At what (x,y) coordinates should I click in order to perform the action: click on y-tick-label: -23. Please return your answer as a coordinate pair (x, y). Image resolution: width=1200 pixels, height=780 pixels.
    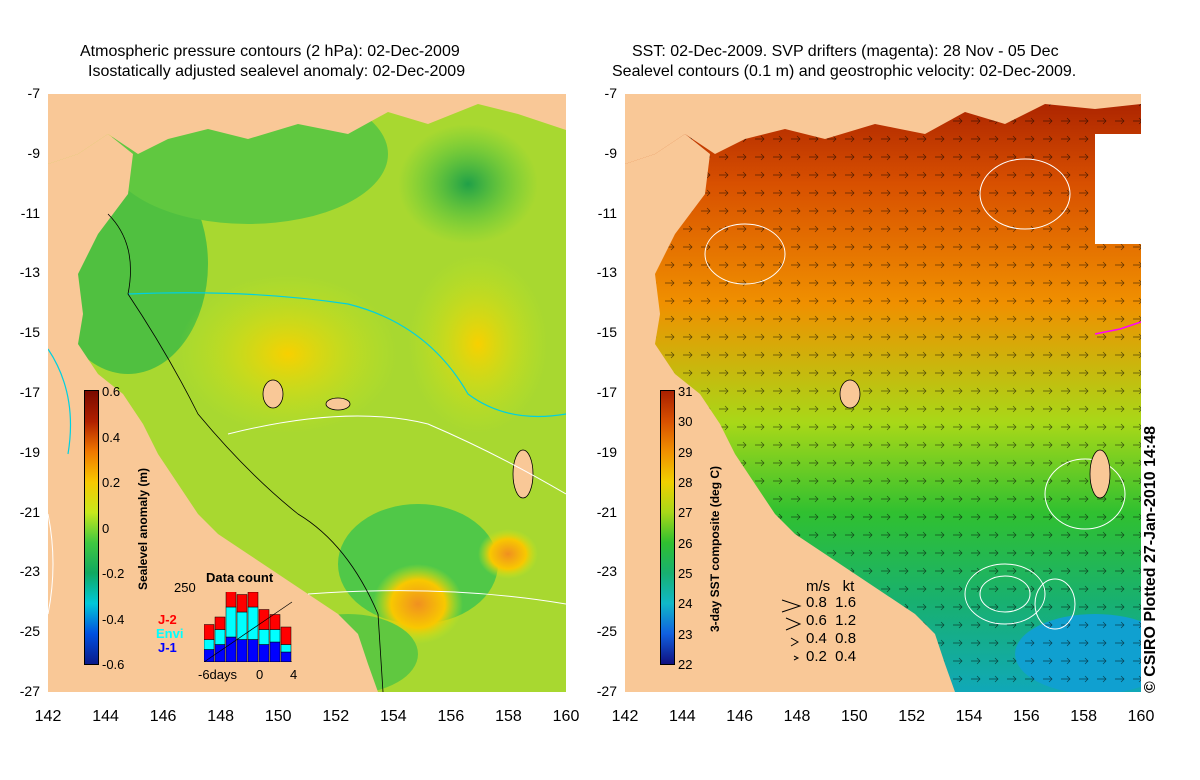
    Looking at the image, I should click on (606, 571).